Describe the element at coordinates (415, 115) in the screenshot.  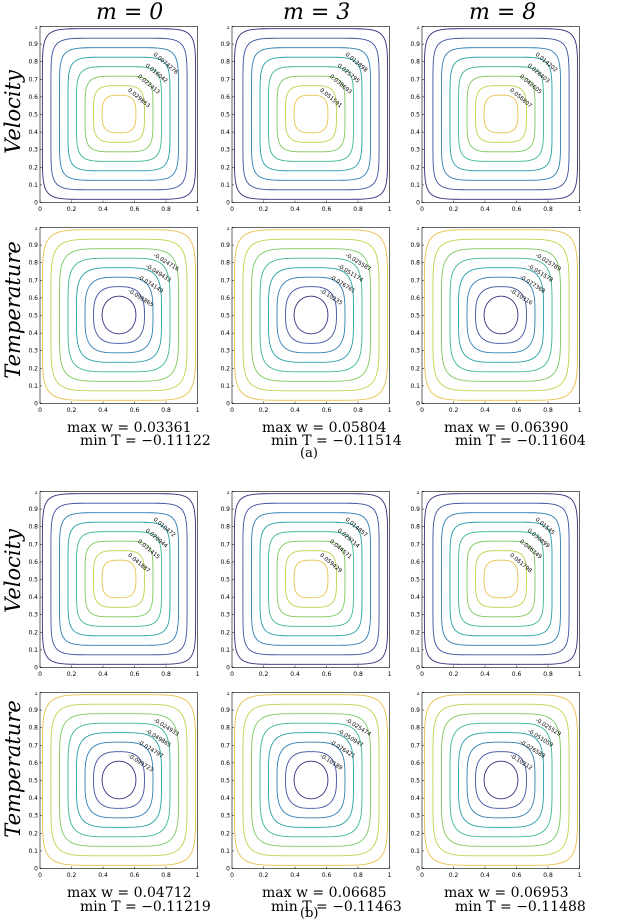
I see `y-tick-label: 0.5` at that location.